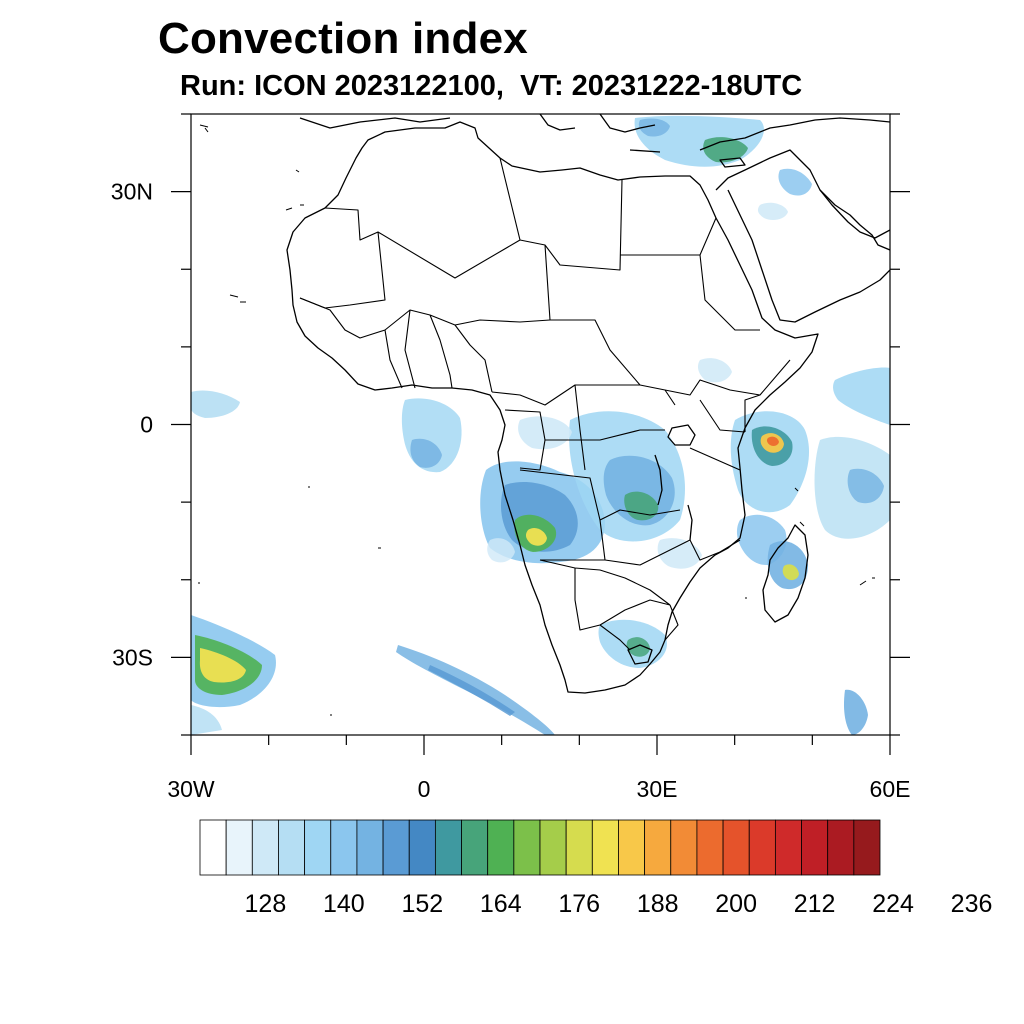 The height and width of the screenshot is (1024, 1024). I want to click on field-region-gulf, so click(795, 182).